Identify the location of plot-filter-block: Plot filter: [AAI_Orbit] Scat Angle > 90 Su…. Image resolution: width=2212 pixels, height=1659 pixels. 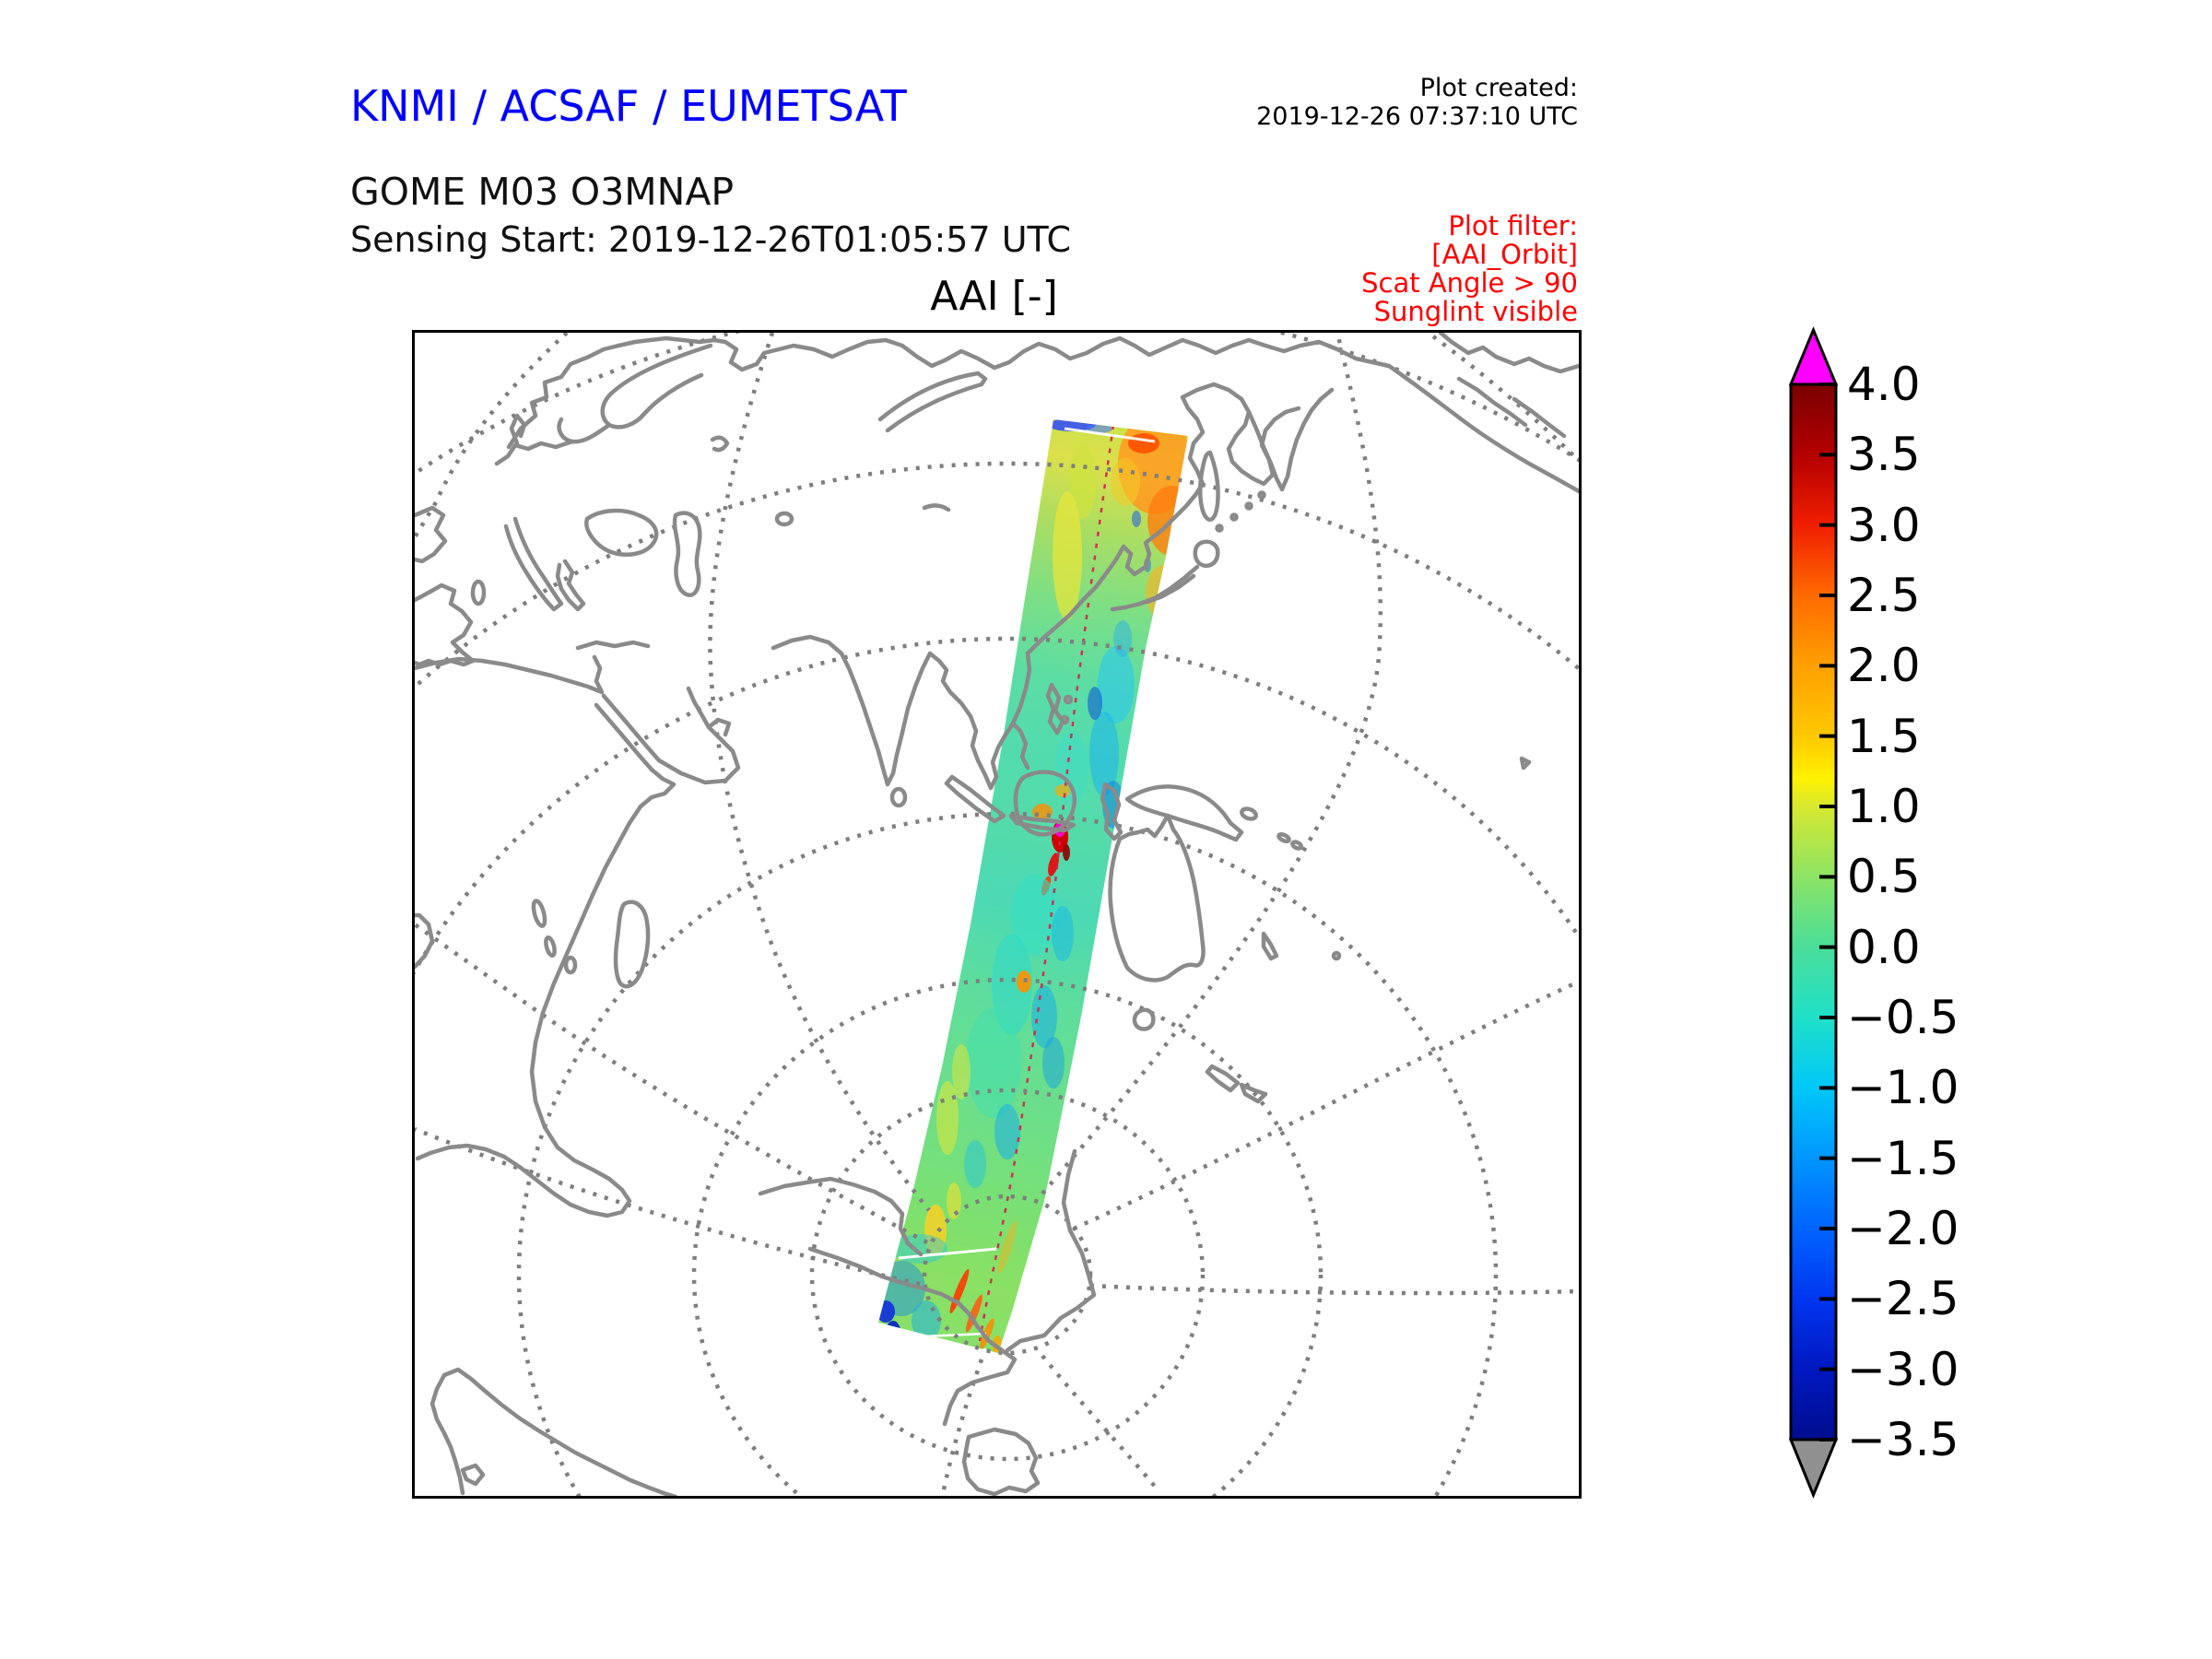
(1469, 269).